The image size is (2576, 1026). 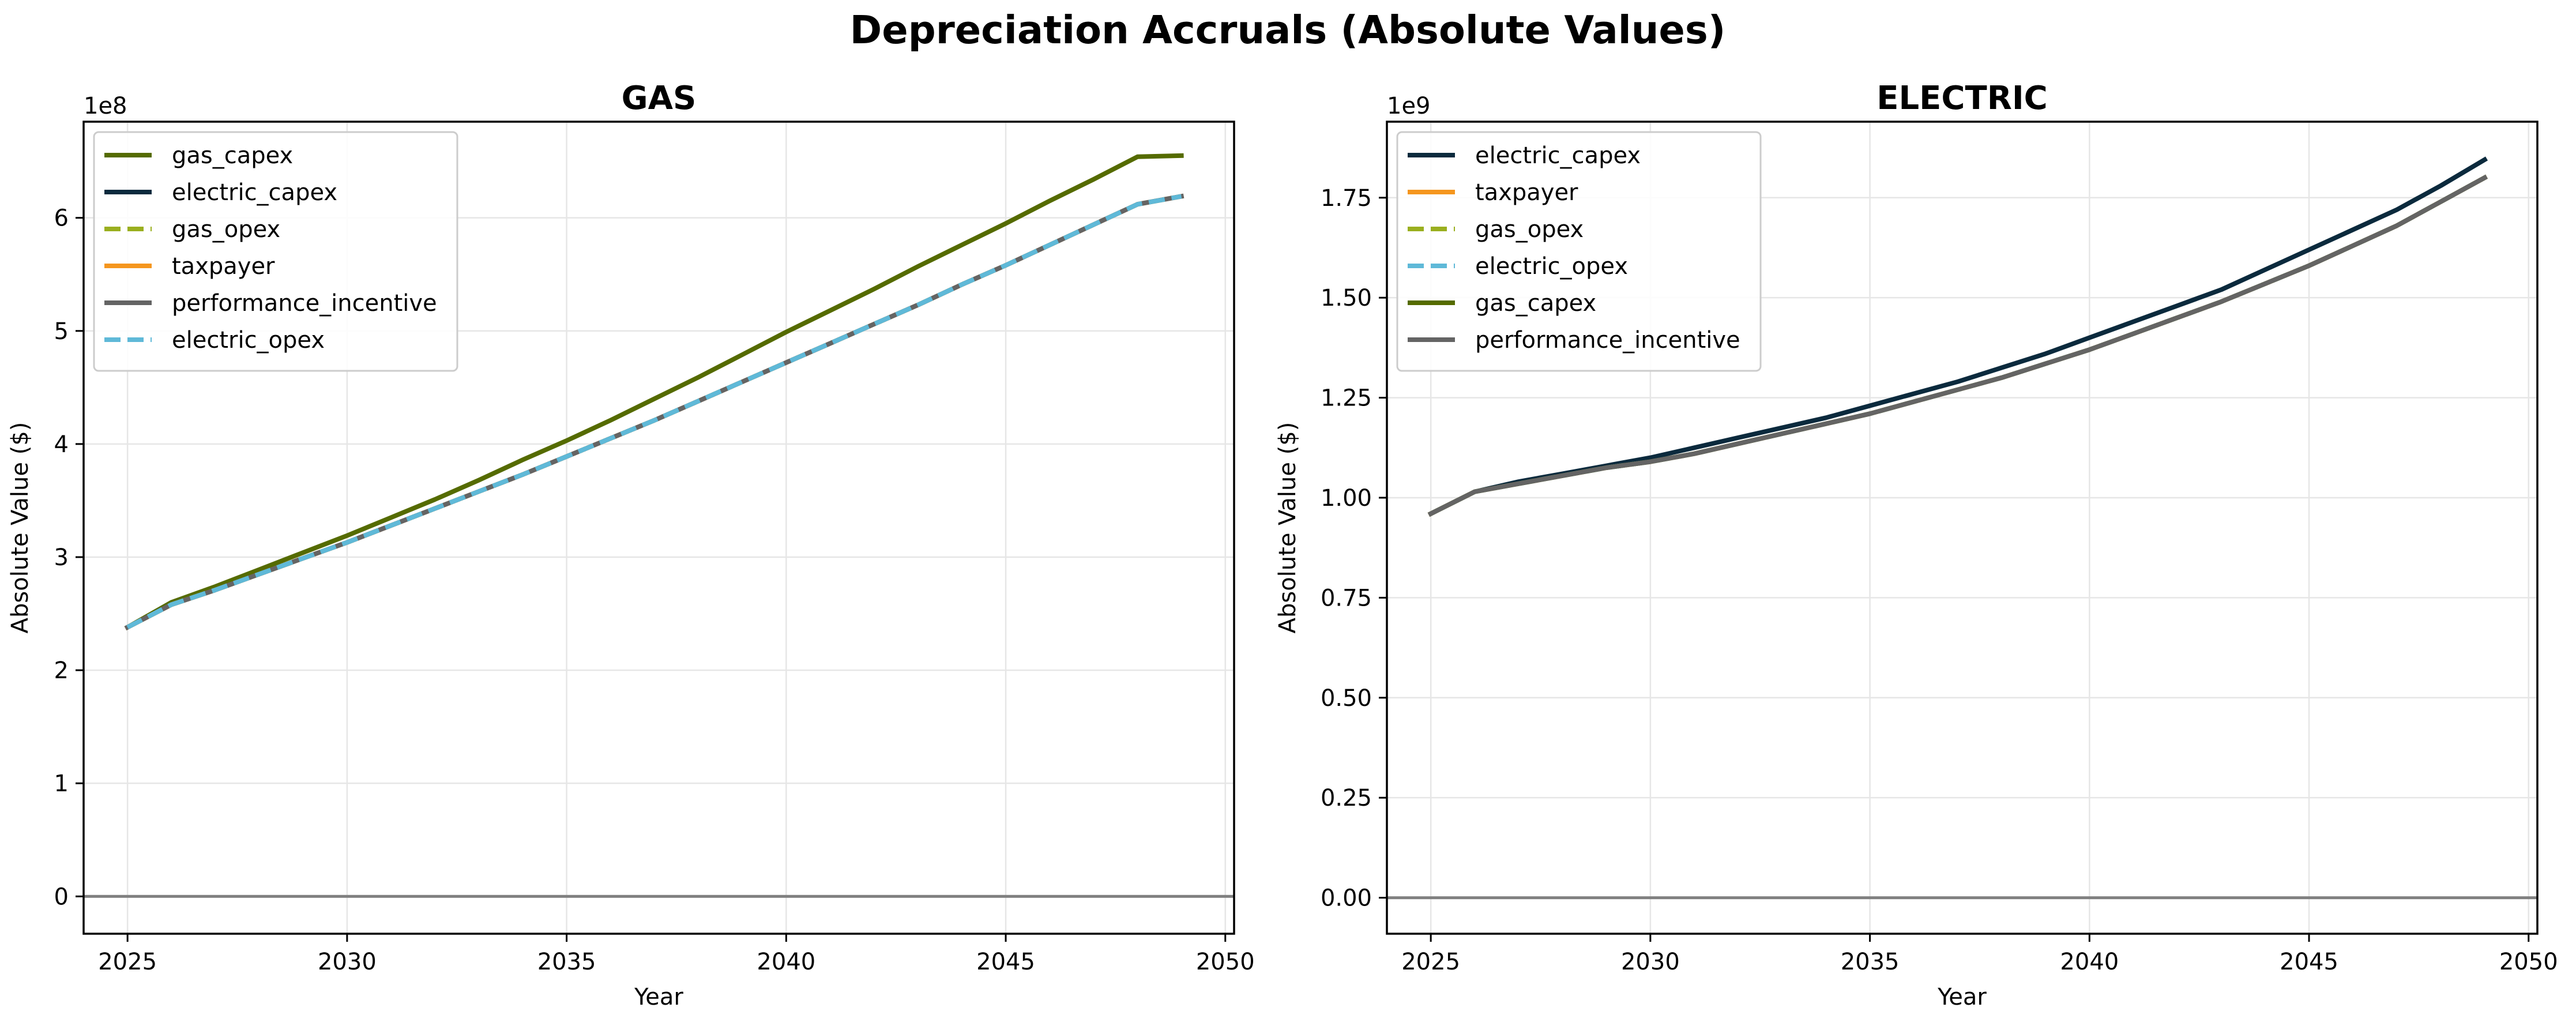 What do you see at coordinates (1346, 398) in the screenshot?
I see `y-tick-label: 1.25` at bounding box center [1346, 398].